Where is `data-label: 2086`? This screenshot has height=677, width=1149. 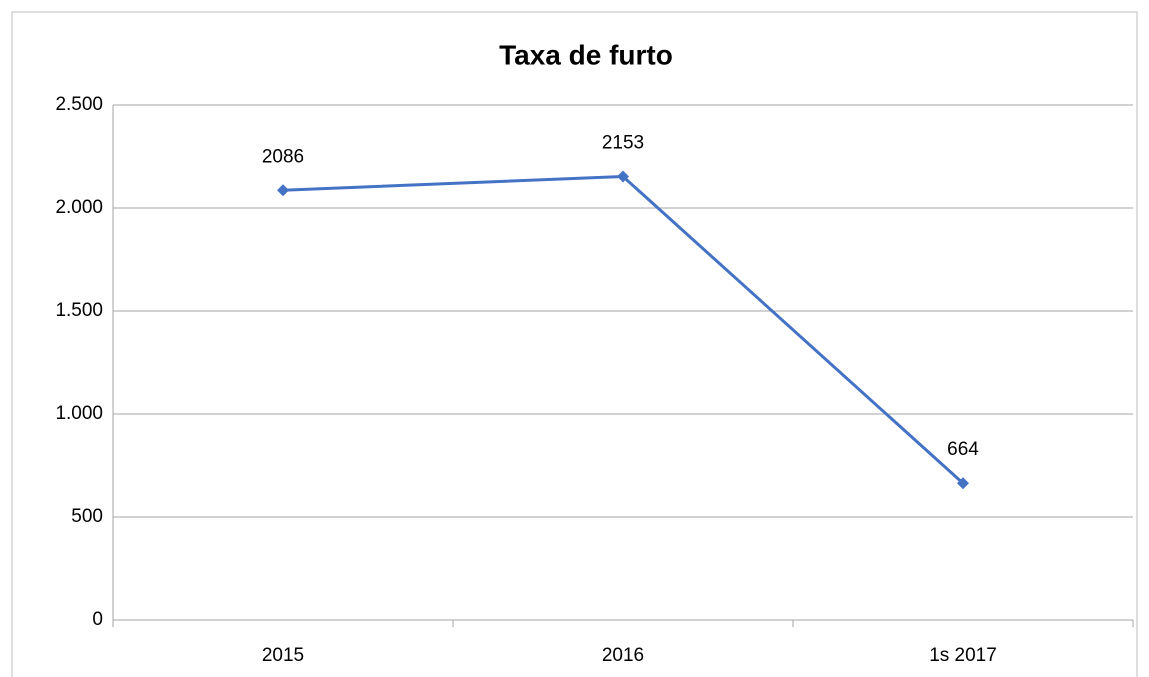 data-label: 2086 is located at coordinates (283, 156).